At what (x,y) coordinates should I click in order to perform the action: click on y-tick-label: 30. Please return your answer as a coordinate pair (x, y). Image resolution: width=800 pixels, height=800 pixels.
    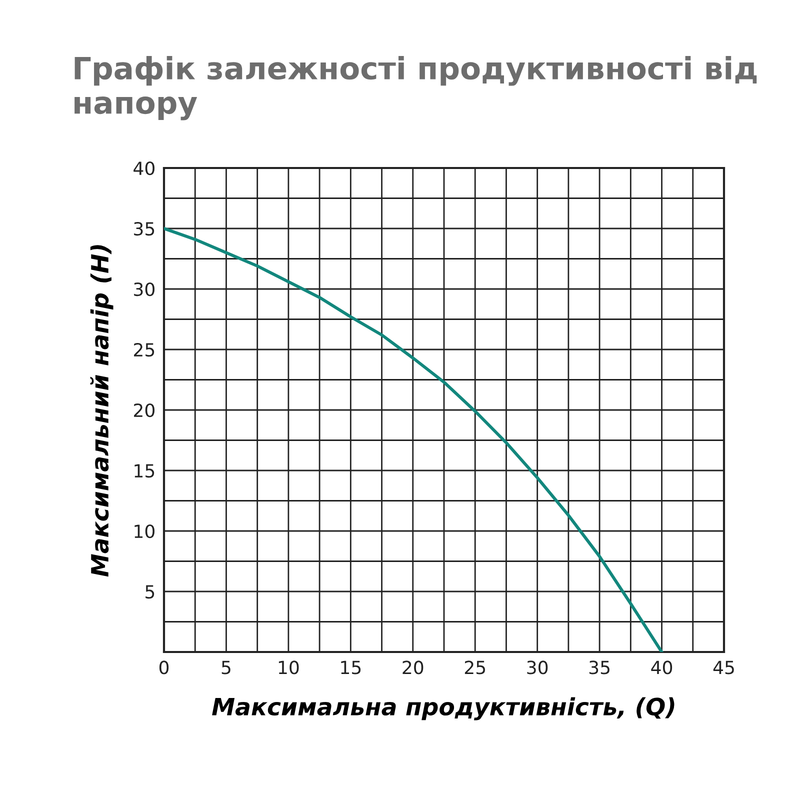
    Looking at the image, I should click on (144, 289).